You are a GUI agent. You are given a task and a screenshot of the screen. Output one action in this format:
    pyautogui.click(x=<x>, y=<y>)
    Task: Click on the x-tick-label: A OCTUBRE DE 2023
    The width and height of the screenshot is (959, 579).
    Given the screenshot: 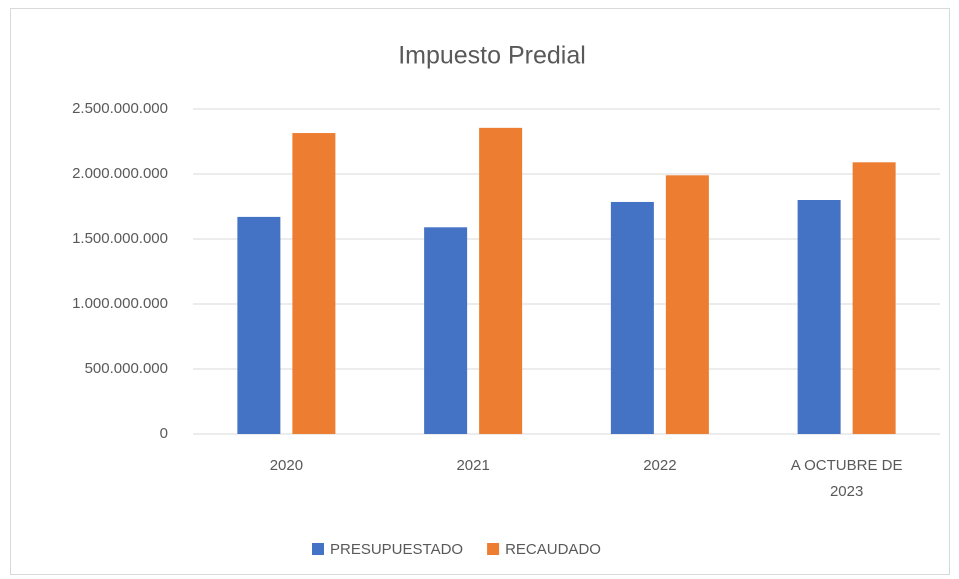 What is the action you would take?
    pyautogui.click(x=847, y=478)
    